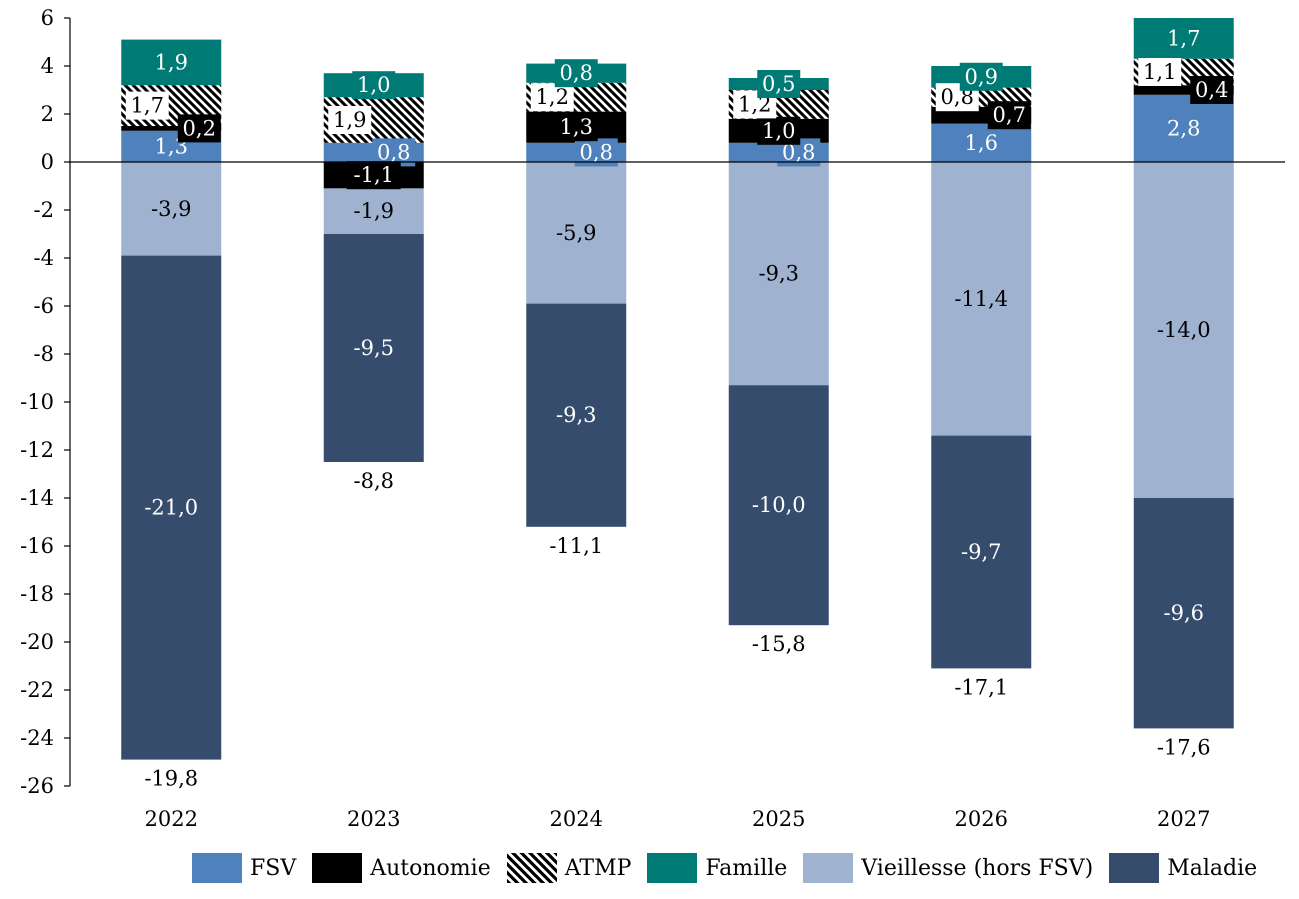 The width and height of the screenshot is (1299, 899). What do you see at coordinates (1183, 90) in the screenshot?
I see `bar-autonomie-2027` at bounding box center [1183, 90].